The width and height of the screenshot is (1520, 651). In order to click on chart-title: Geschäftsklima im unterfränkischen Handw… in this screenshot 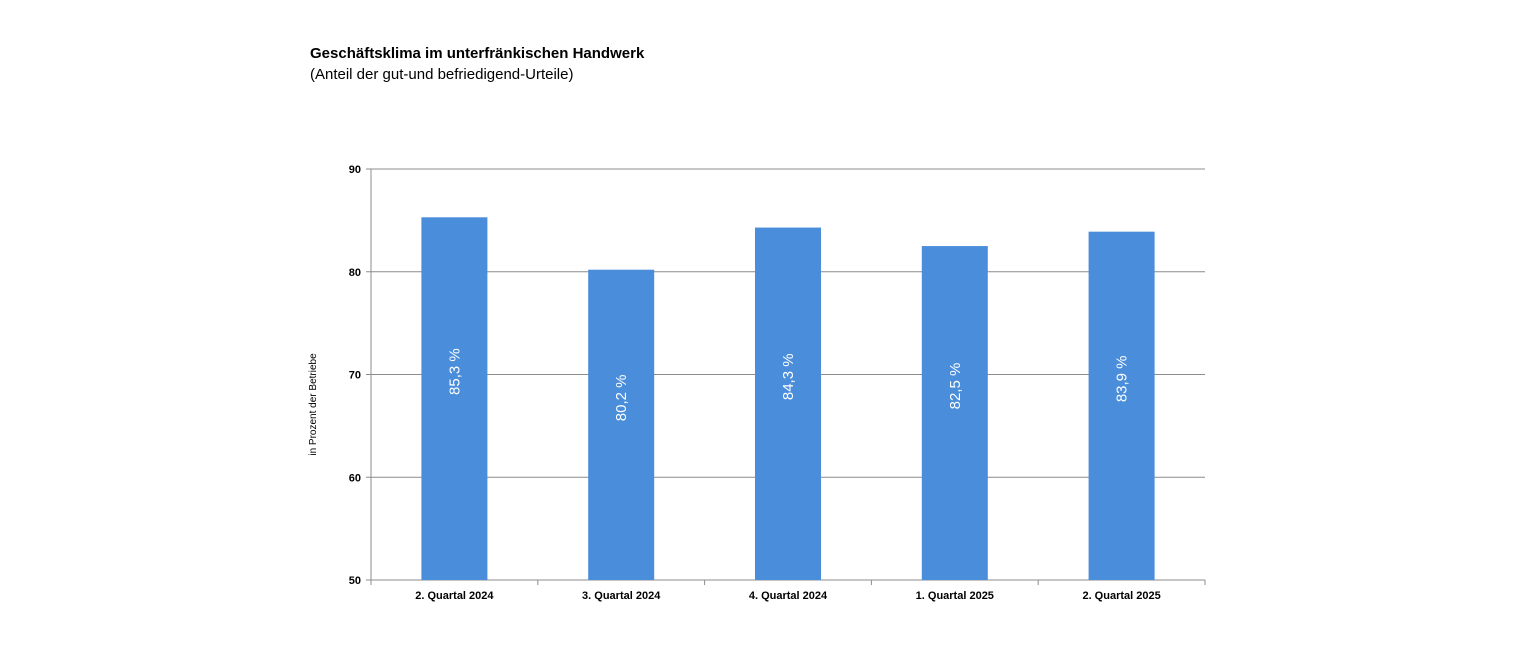, I will do `click(477, 53)`.